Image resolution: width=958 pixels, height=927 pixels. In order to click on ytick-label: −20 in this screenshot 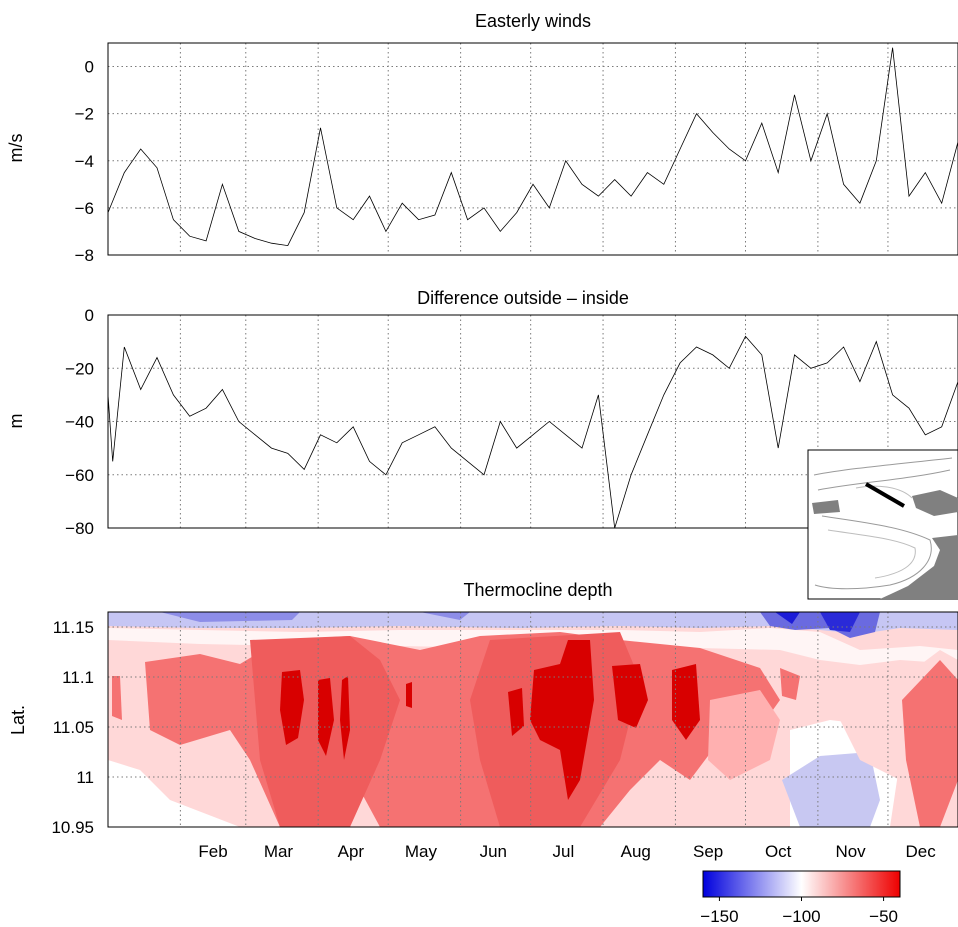, I will do `click(79, 368)`.